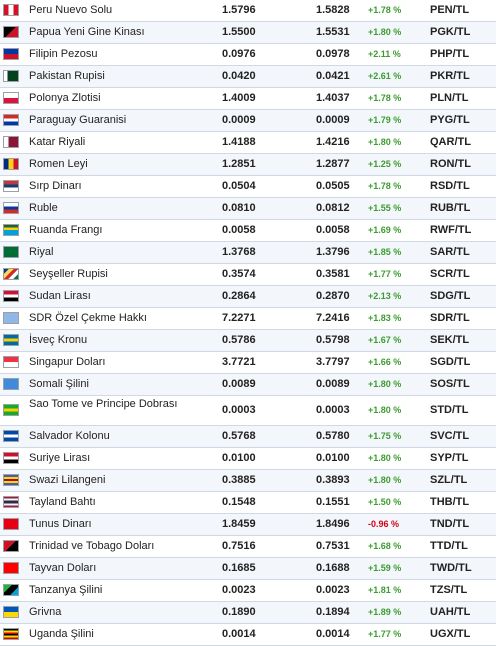  What do you see at coordinates (248, 613) in the screenshot?
I see `currency-row: Grivna 0.1890 0.1894 +1.89 % UAH/TL` at bounding box center [248, 613].